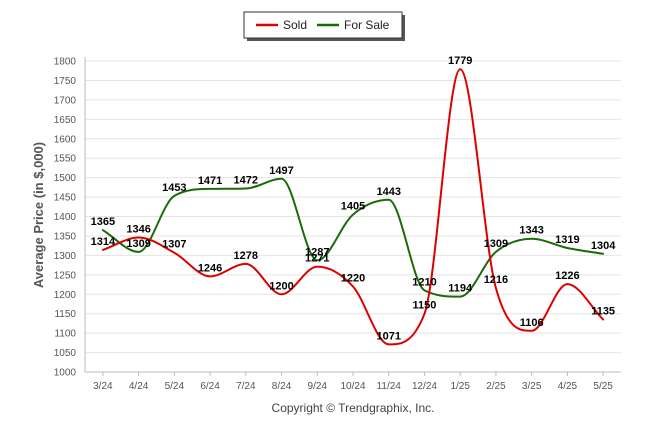 Image resolution: width=646 pixels, height=434 pixels. I want to click on legend-for-sale-label: For Sale, so click(367, 25).